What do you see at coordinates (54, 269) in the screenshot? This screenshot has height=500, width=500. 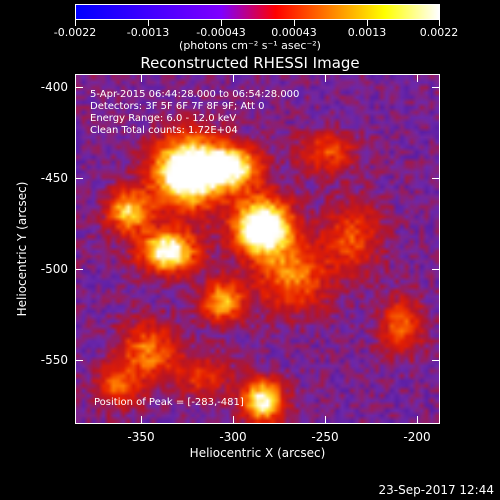 I see `y-tick-label: -500` at bounding box center [54, 269].